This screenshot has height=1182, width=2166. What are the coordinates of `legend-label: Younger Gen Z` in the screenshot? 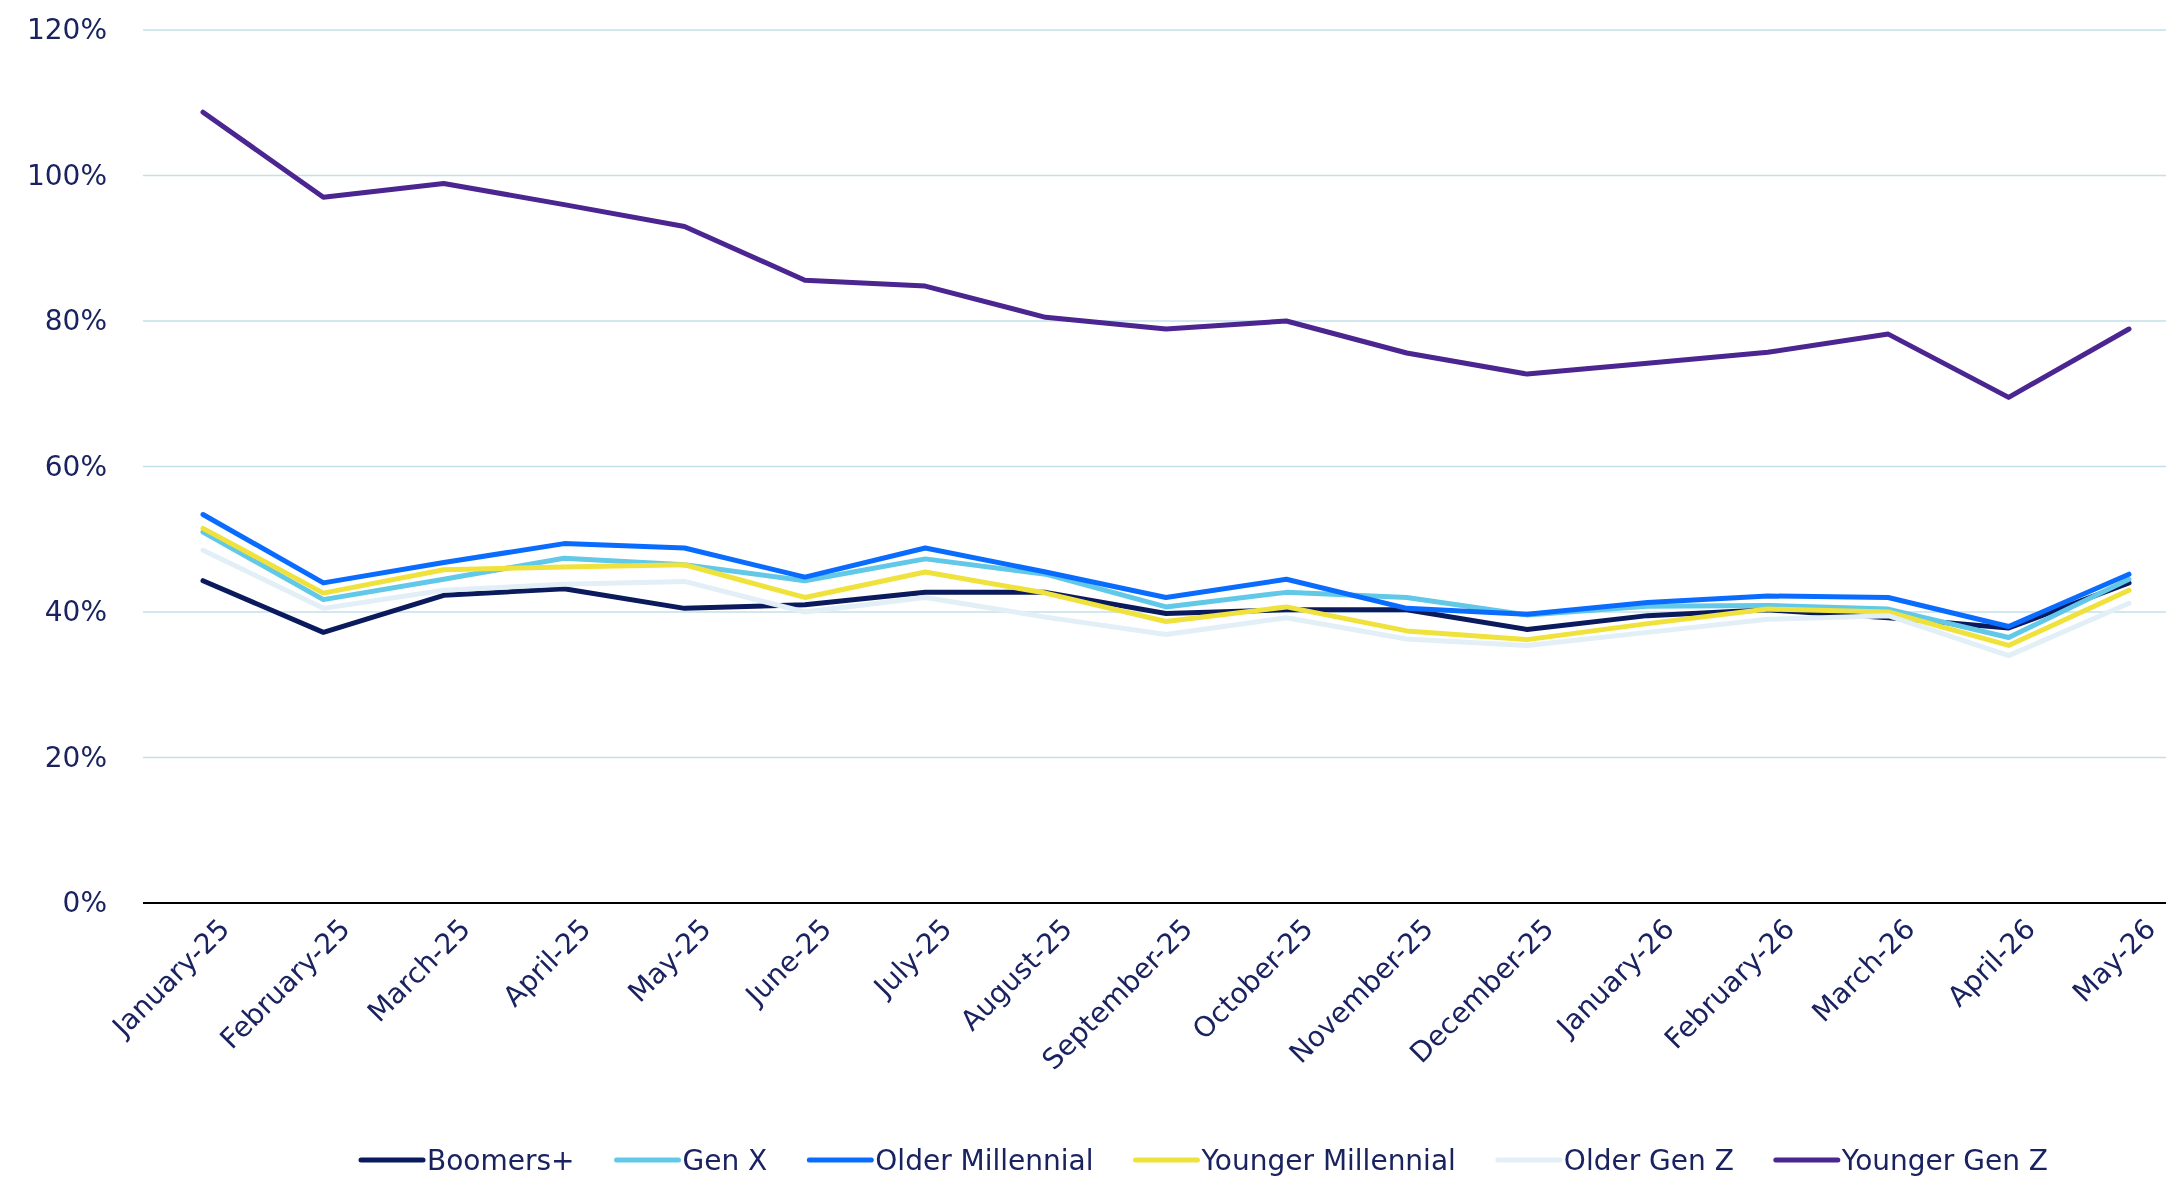 It's located at (1944, 1160).